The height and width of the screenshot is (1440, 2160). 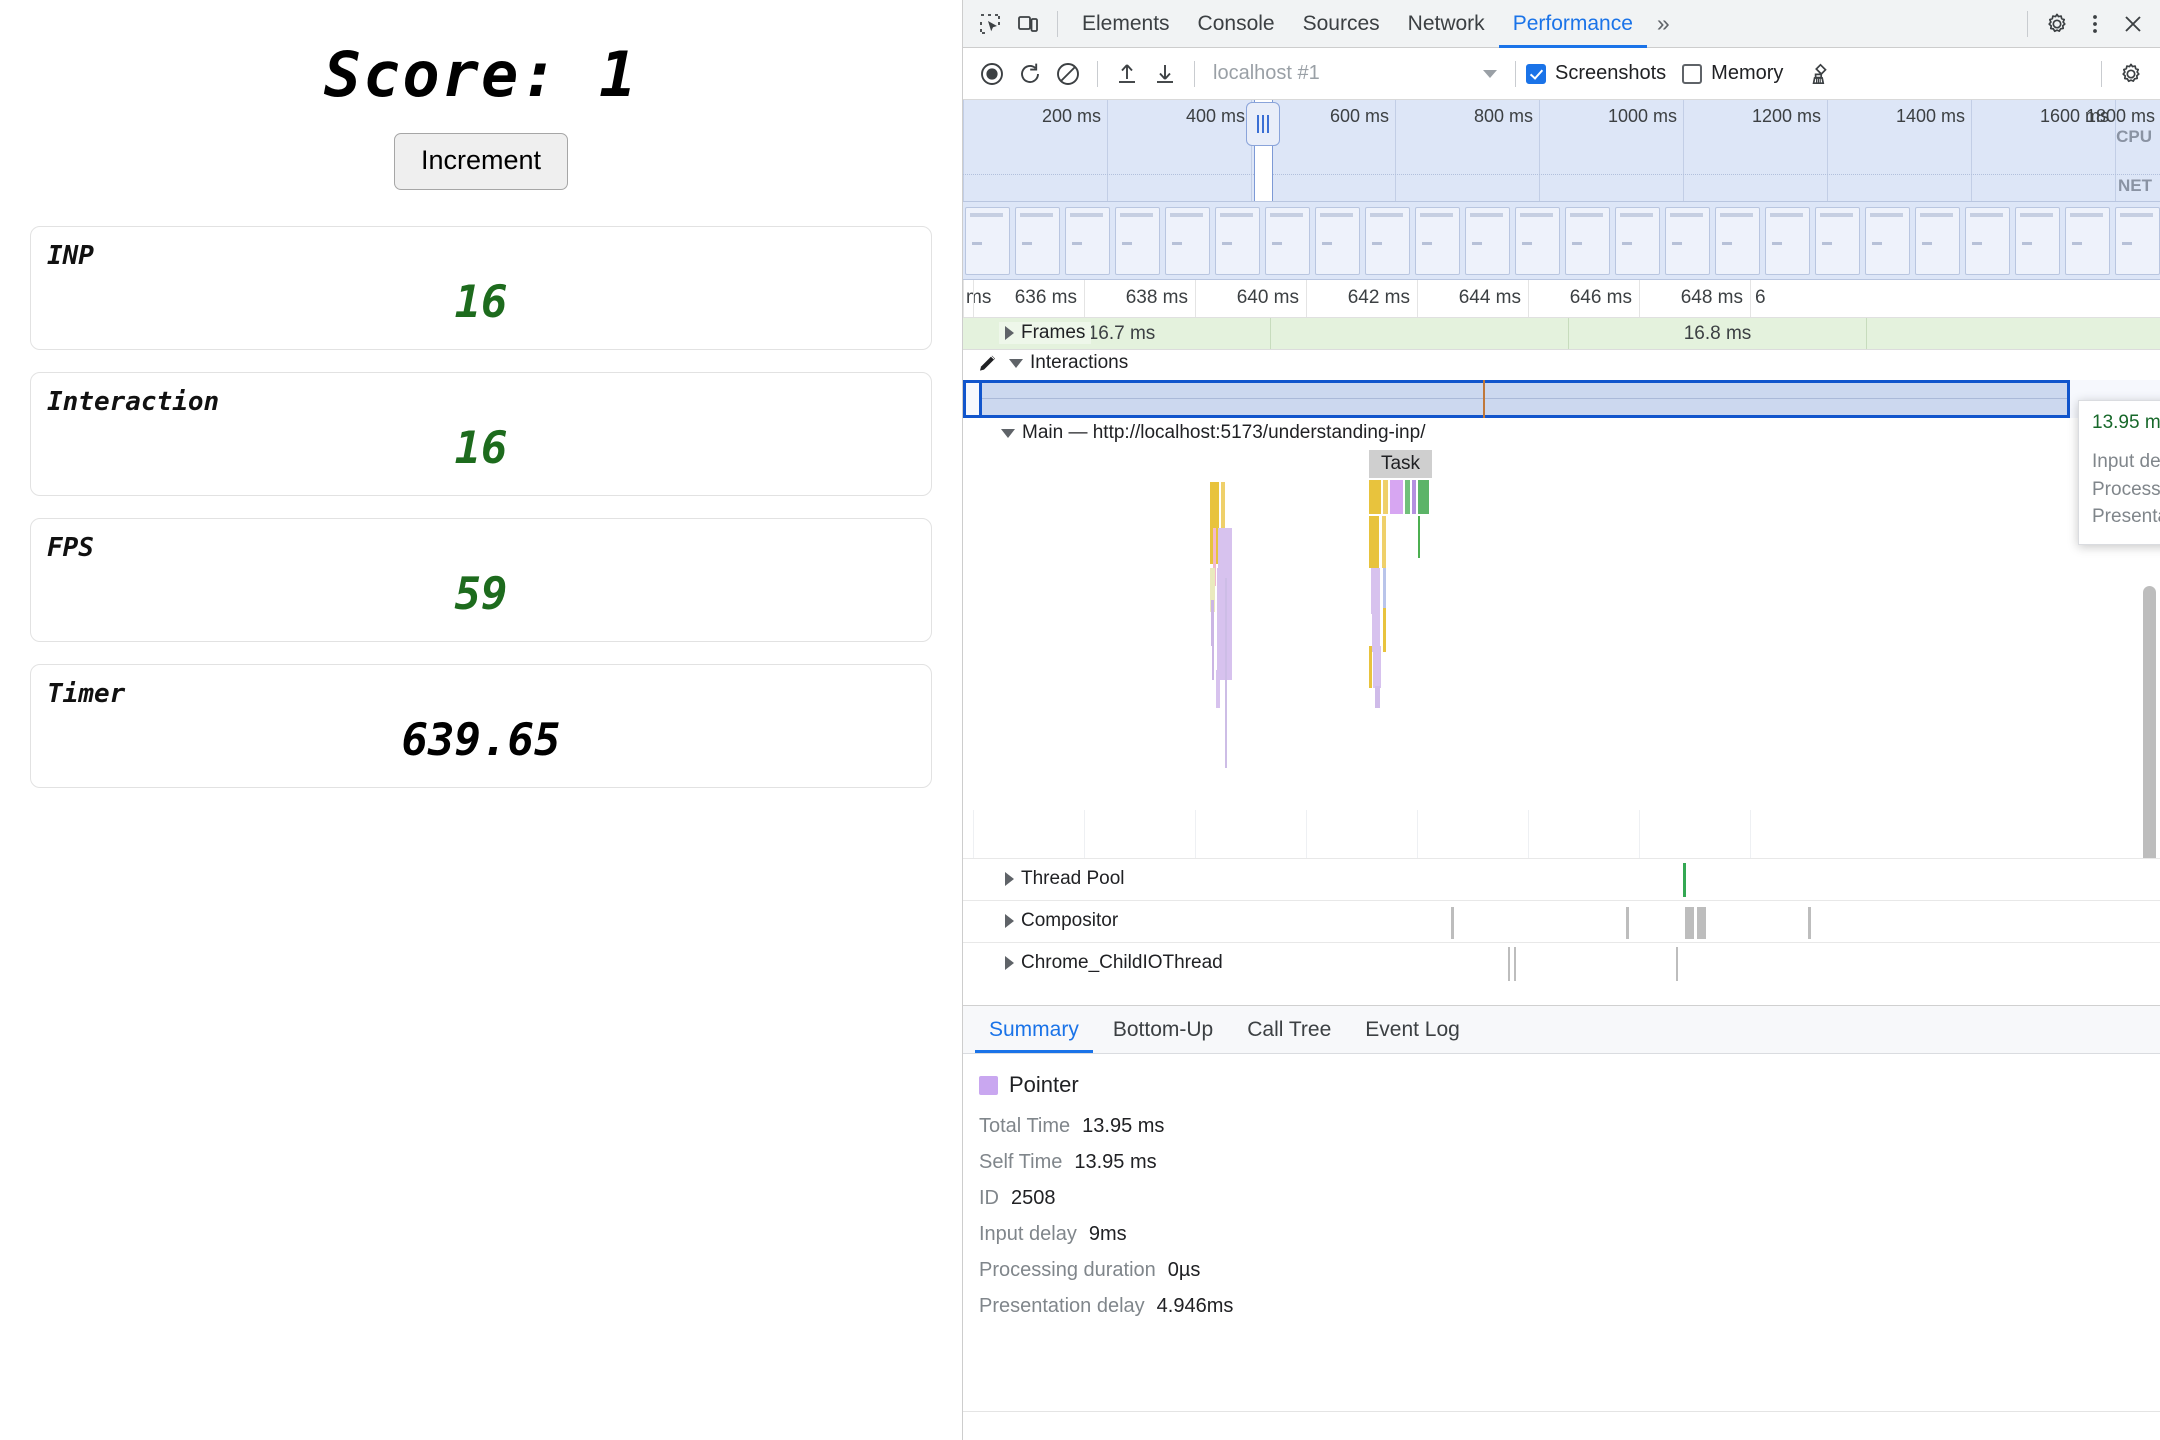 What do you see at coordinates (2057, 24) in the screenshot?
I see `gear-icon` at bounding box center [2057, 24].